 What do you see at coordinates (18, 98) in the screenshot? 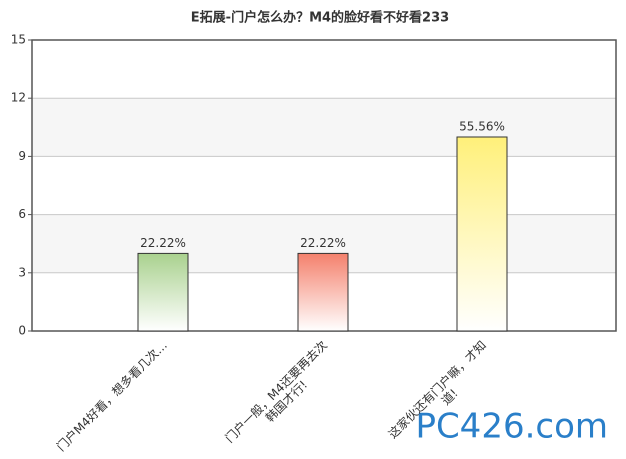
I see `y-tick-label: 12` at bounding box center [18, 98].